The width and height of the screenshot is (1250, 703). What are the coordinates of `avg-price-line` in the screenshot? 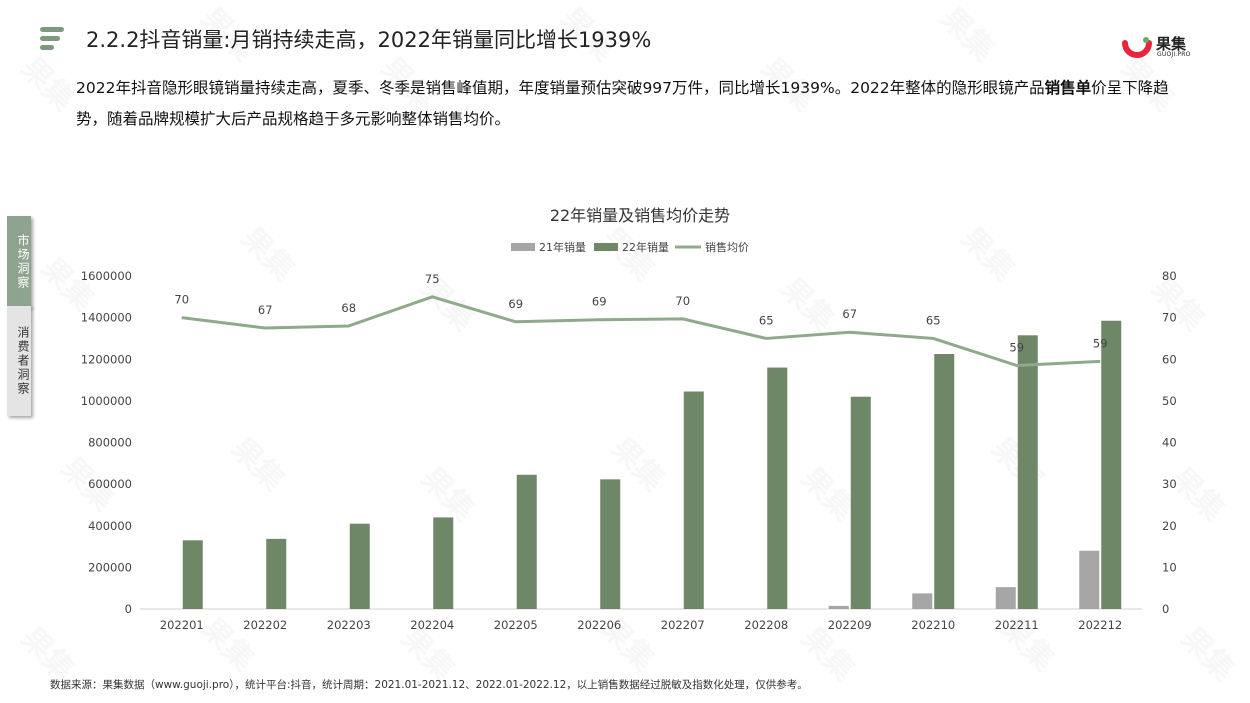 It's located at (641, 331).